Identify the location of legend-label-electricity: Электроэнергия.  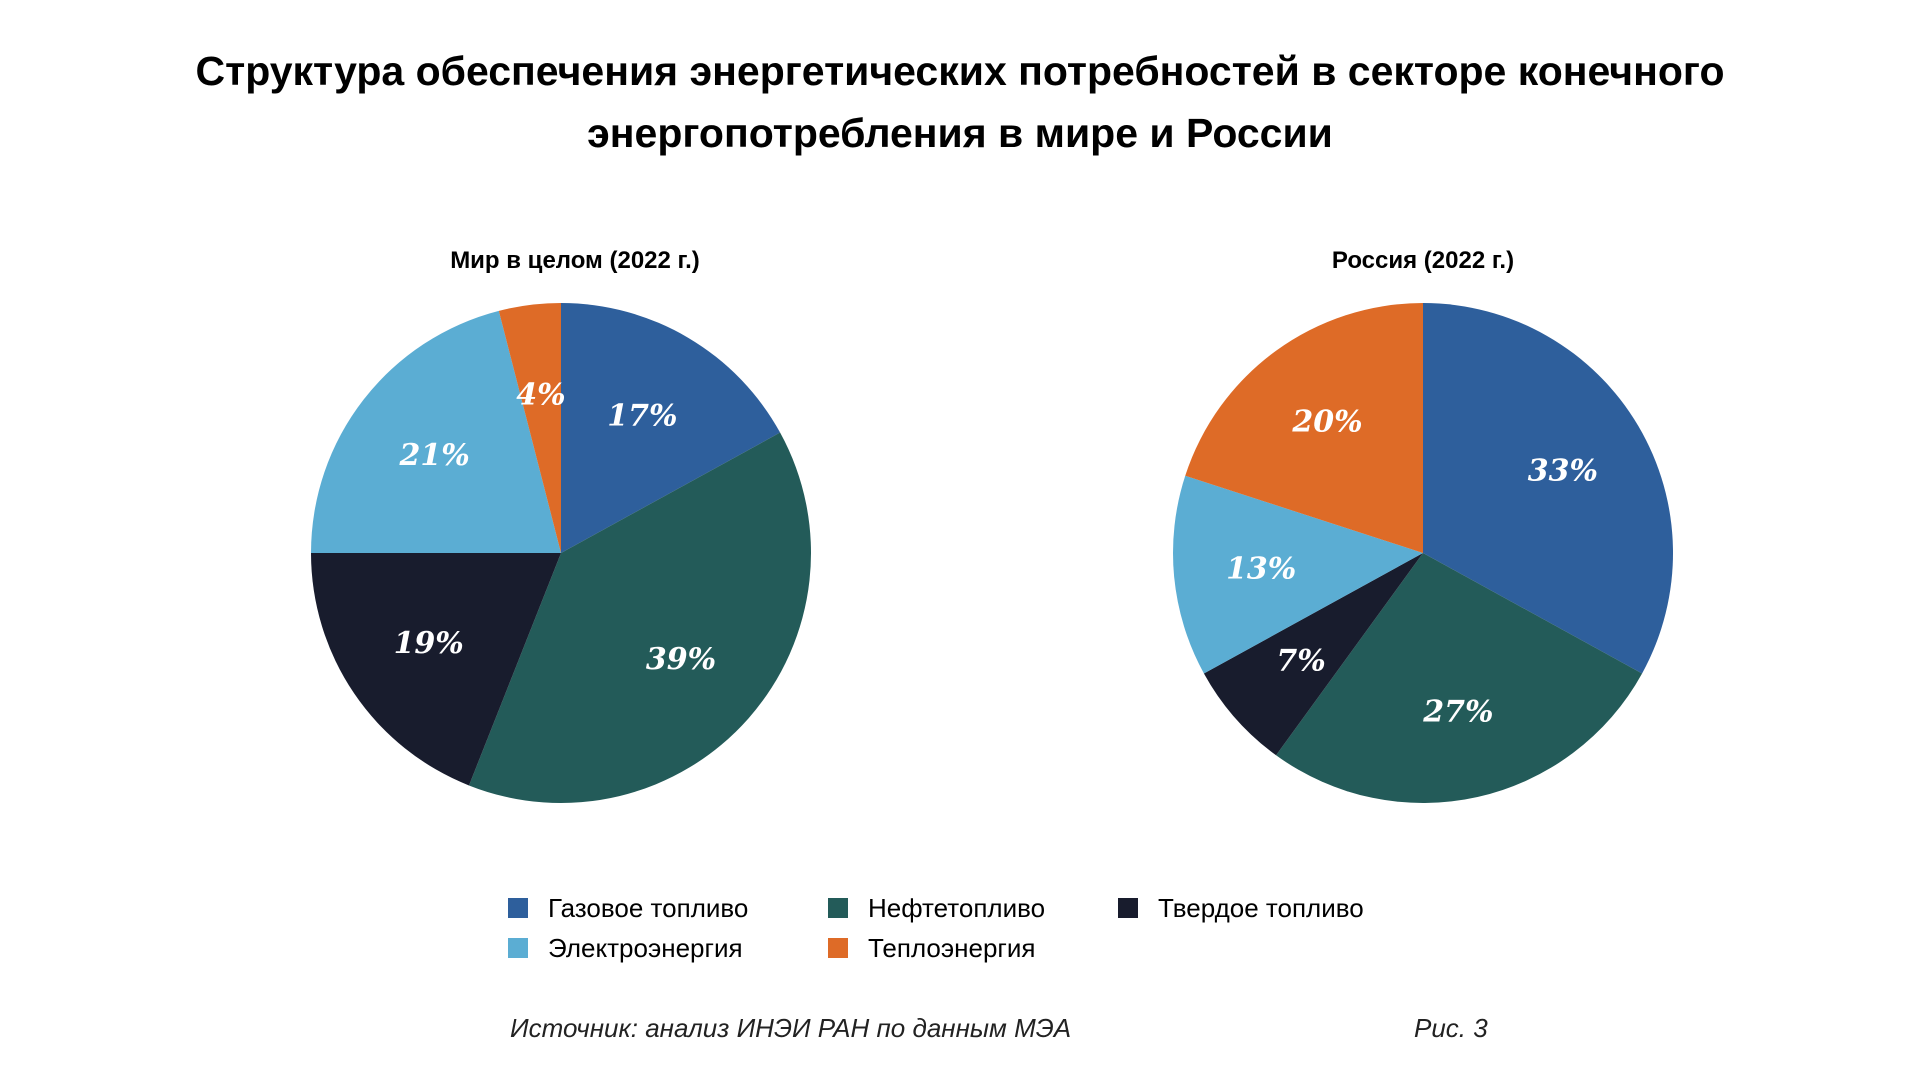
(645, 947).